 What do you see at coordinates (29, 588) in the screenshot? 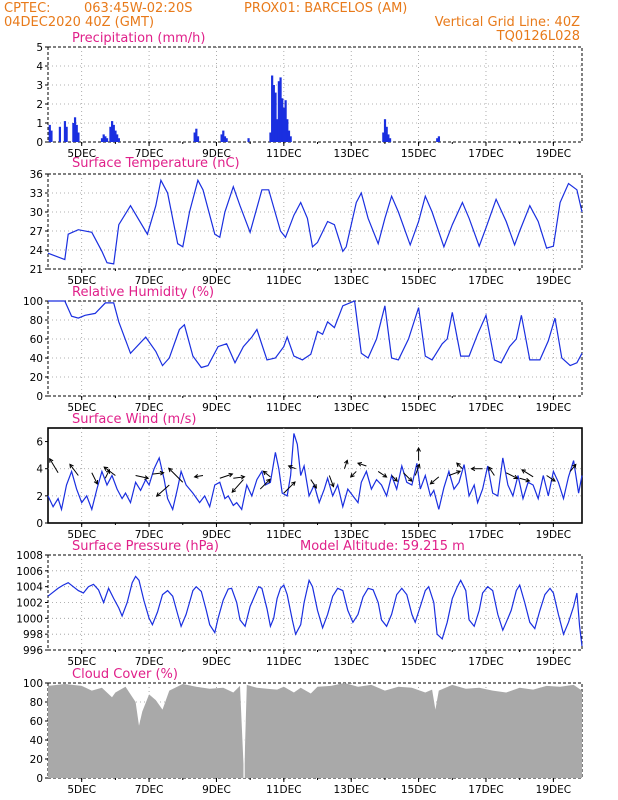
I see `pressure-ytick-label: 1004` at bounding box center [29, 588].